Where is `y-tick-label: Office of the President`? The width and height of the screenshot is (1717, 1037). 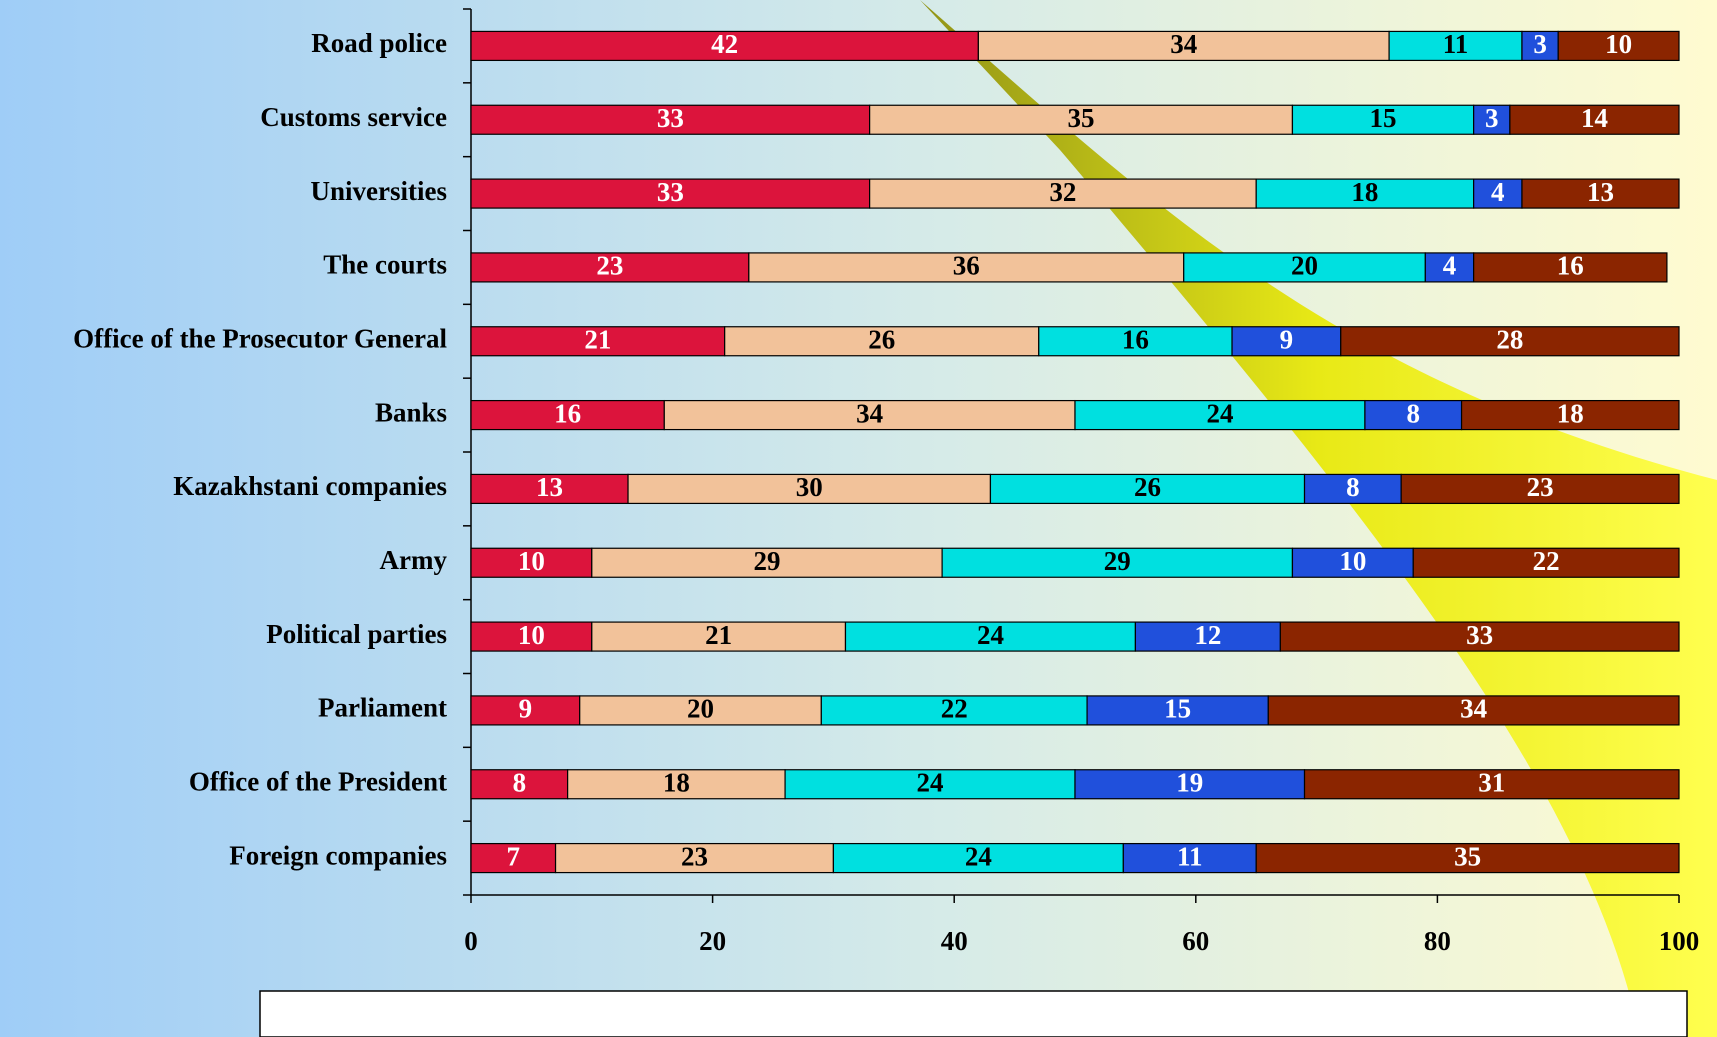 y-tick-label: Office of the President is located at coordinates (318, 781).